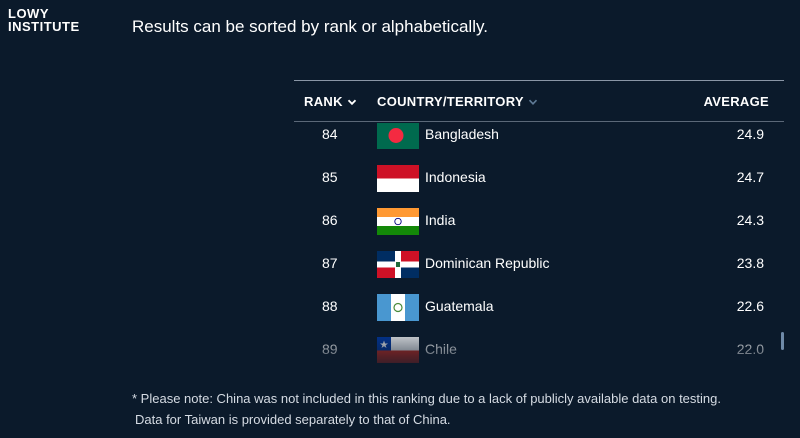 This screenshot has width=800, height=438. I want to click on rank-cell: 88, so click(330, 306).